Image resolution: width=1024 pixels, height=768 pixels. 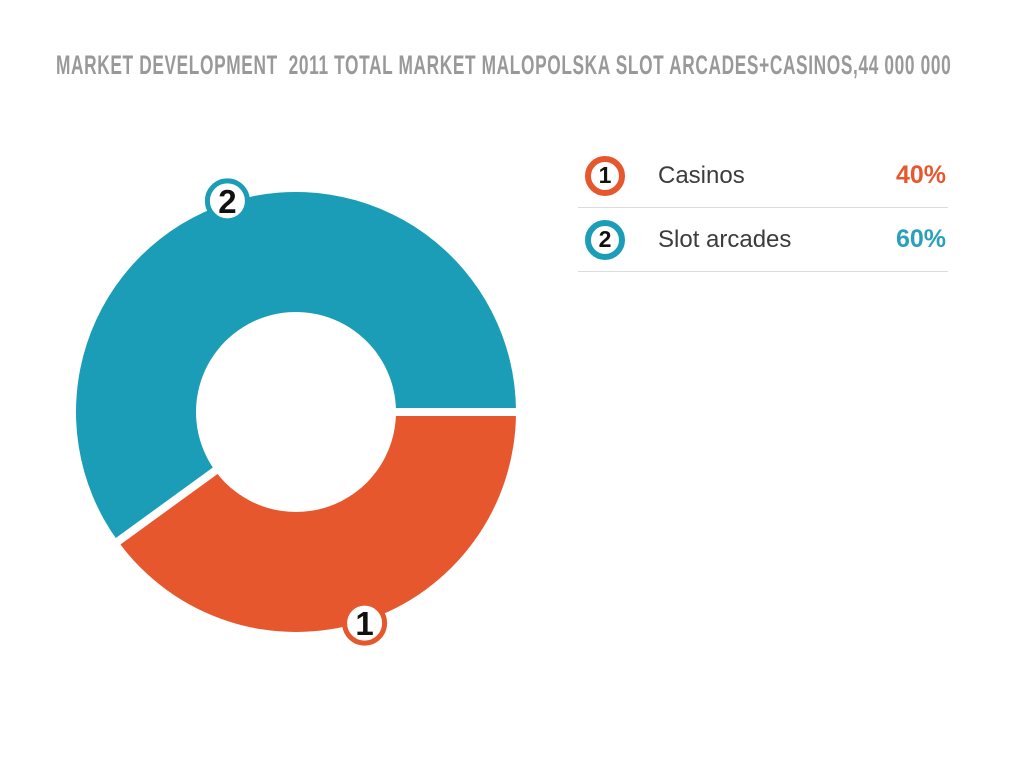 What do you see at coordinates (701, 175) in the screenshot?
I see `legend-label-casinos: Casinos` at bounding box center [701, 175].